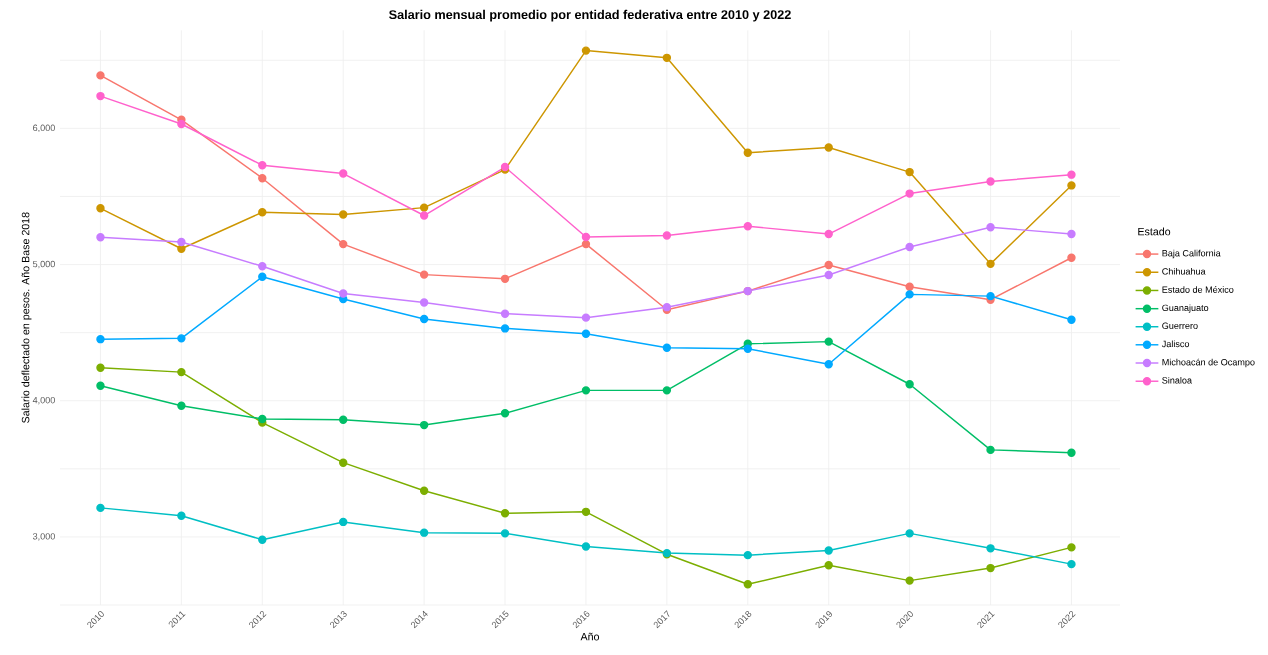 This screenshot has height=655, width=1268. I want to click on legend-label: Baja California, so click(1191, 254).